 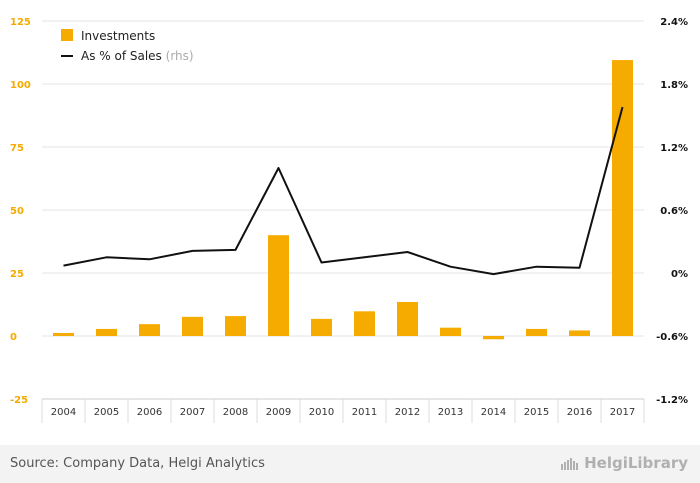 I want to click on x-tick-label: 2008, so click(x=235, y=412).